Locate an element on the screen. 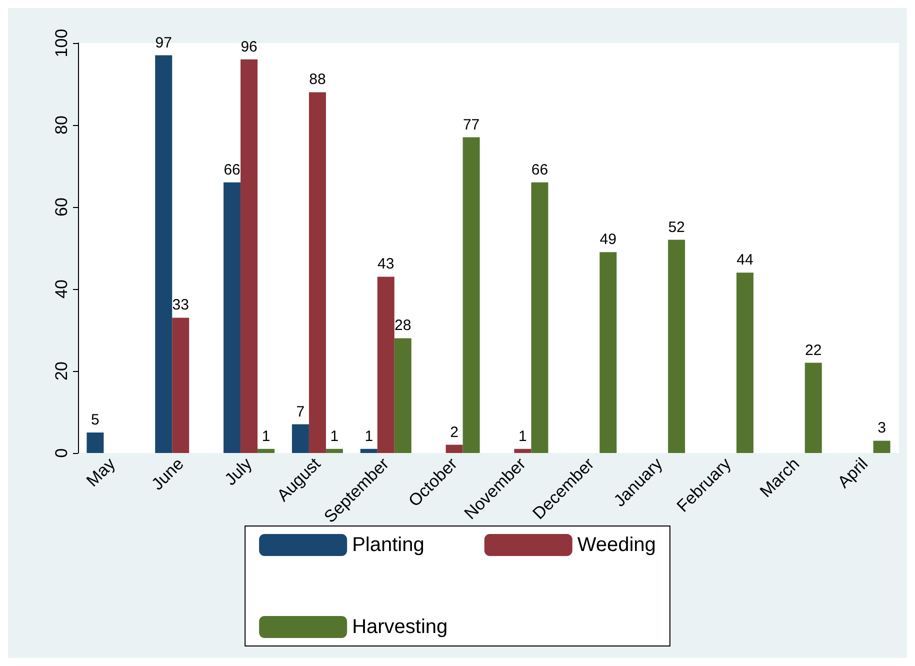  data-label: 96 is located at coordinates (249, 47).